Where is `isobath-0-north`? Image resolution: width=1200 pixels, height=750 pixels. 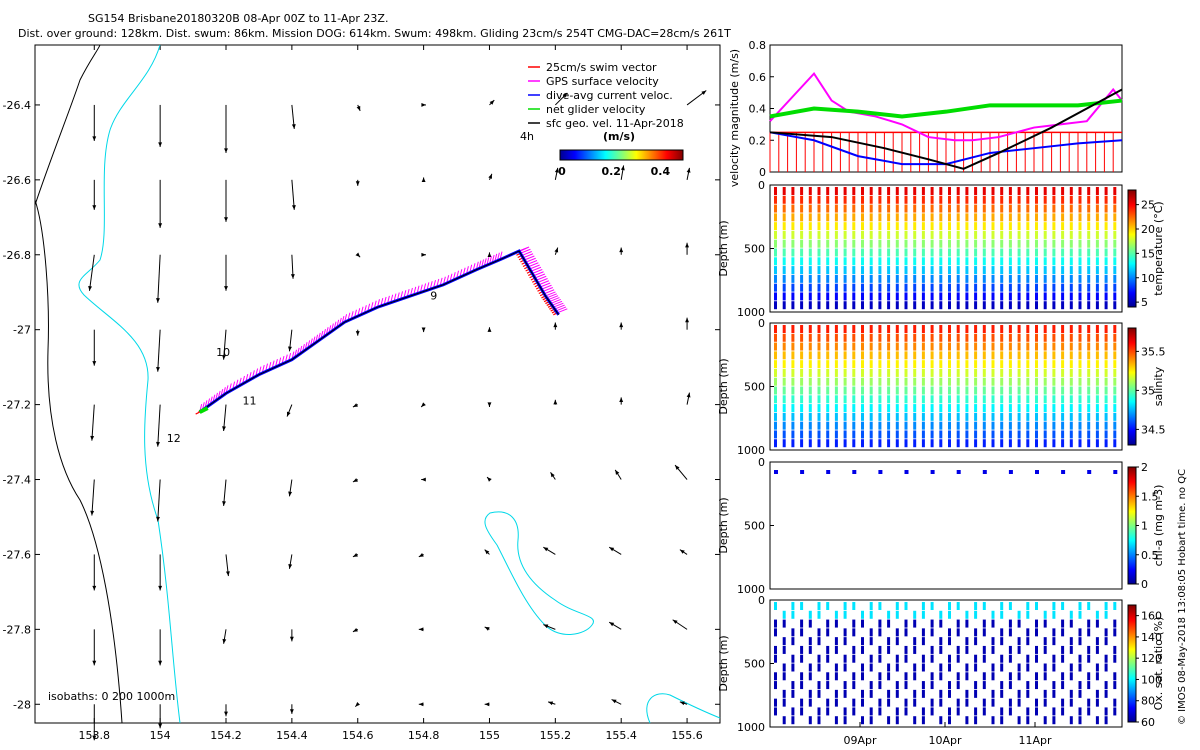
isobath-0-north is located at coordinates (67, 125).